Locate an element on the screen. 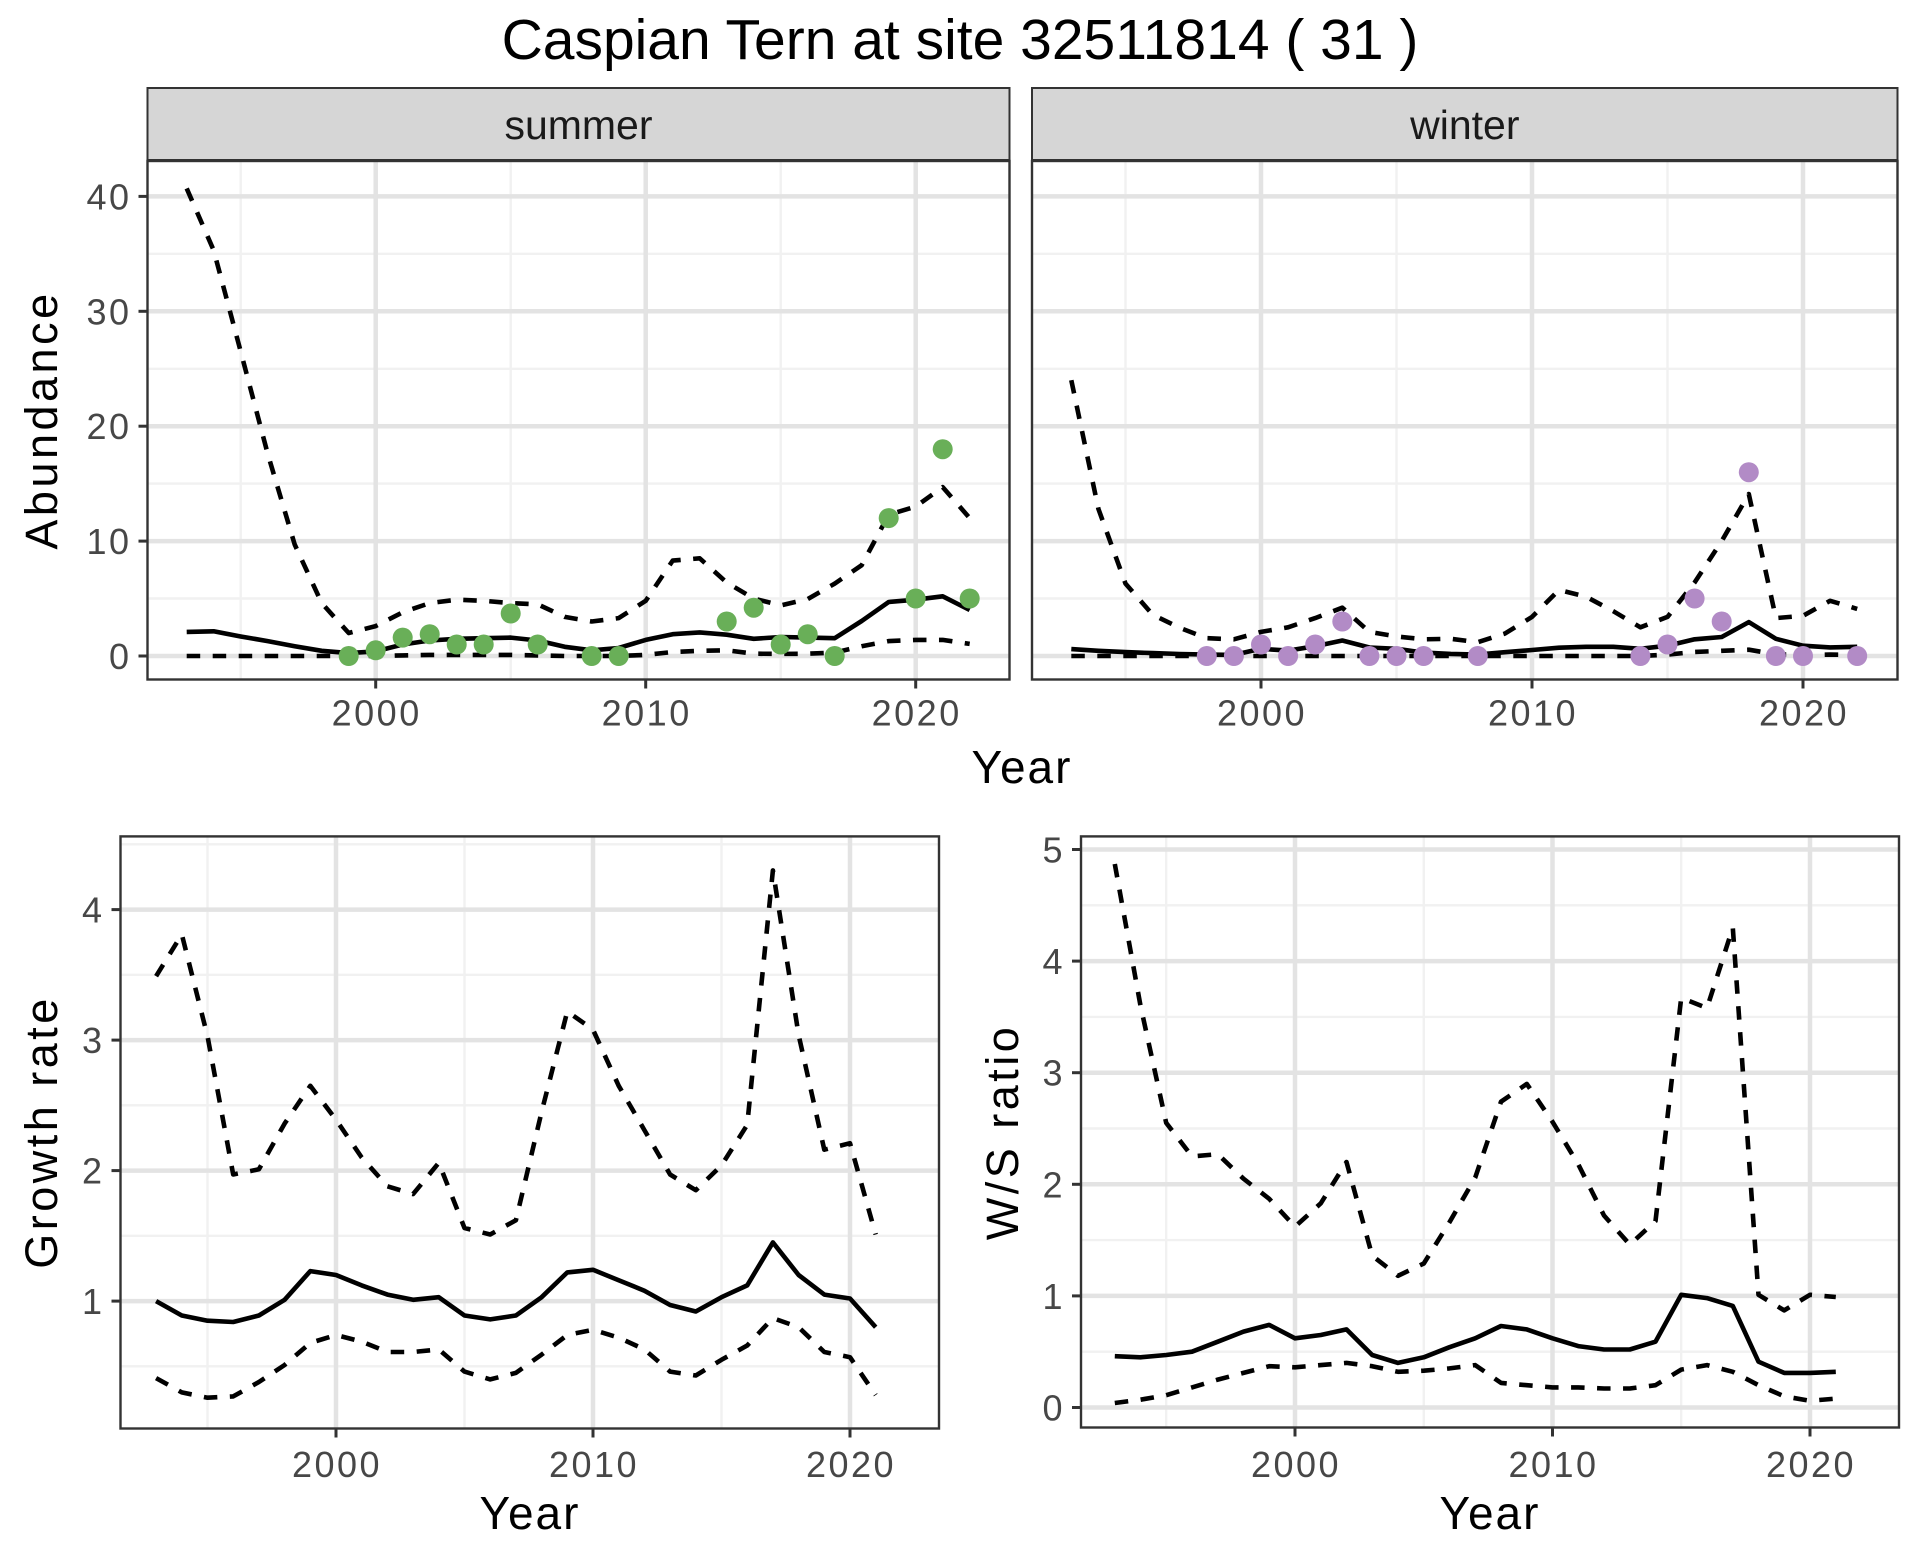 This screenshot has height=1560, width=1920. svg-text: 20 is located at coordinates (108, 426).